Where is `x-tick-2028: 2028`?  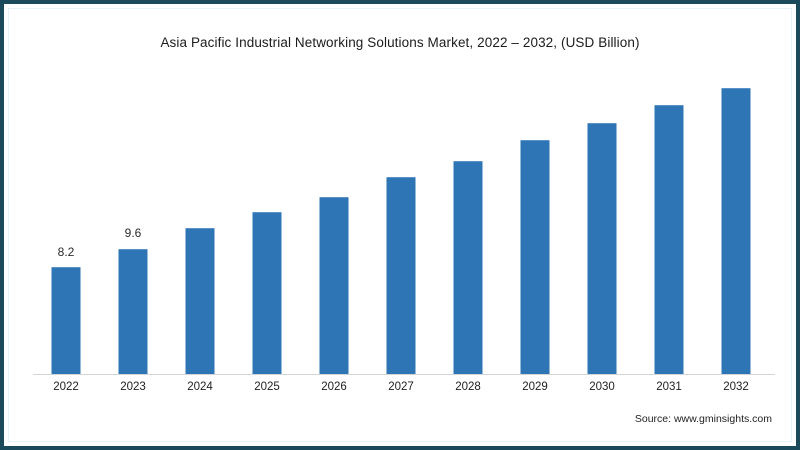 x-tick-2028: 2028 is located at coordinates (468, 387).